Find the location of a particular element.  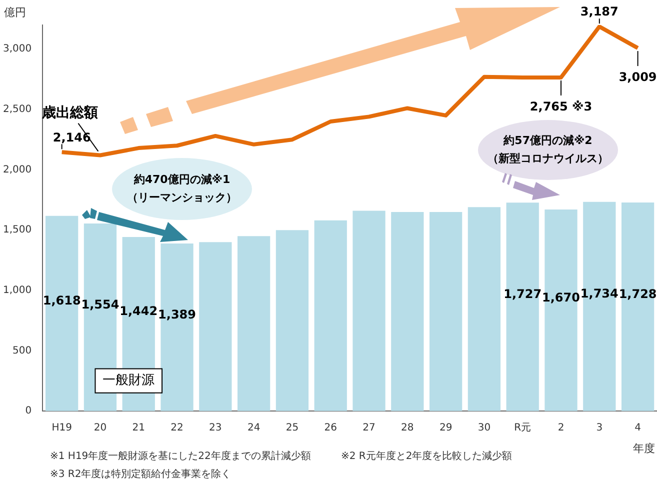

data-label: 1,728 is located at coordinates (637, 293).